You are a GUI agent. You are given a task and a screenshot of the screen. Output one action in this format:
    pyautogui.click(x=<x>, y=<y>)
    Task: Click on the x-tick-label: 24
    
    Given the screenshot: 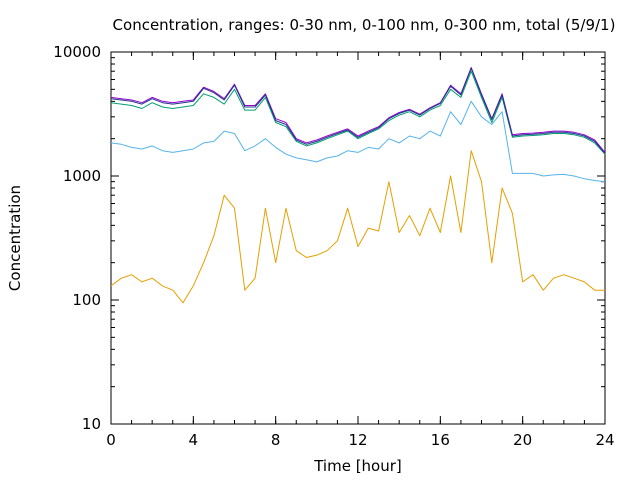 What is the action you would take?
    pyautogui.click(x=604, y=440)
    